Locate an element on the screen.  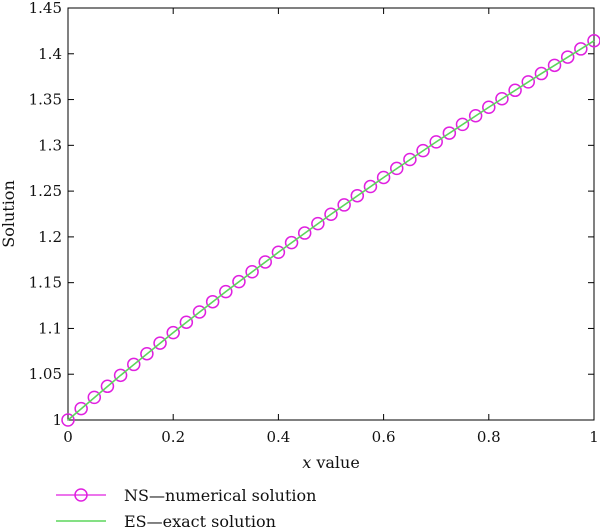
y-tick-label: 1.05 is located at coordinates (45, 374).